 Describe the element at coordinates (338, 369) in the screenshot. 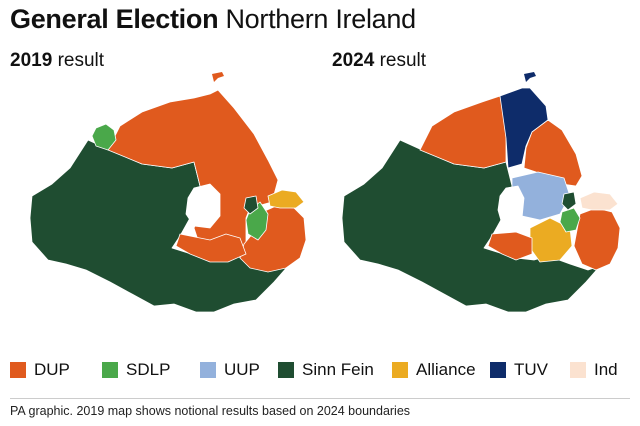

I see `legend-label: Sinn Fein` at that location.